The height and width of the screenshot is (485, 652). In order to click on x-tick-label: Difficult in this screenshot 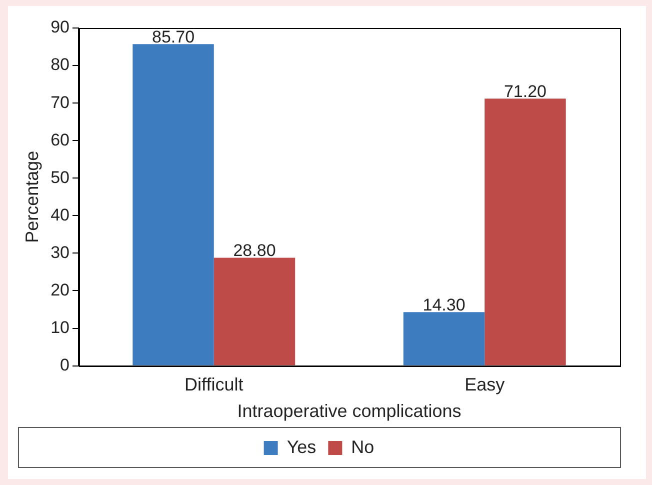, I will do `click(214, 384)`.